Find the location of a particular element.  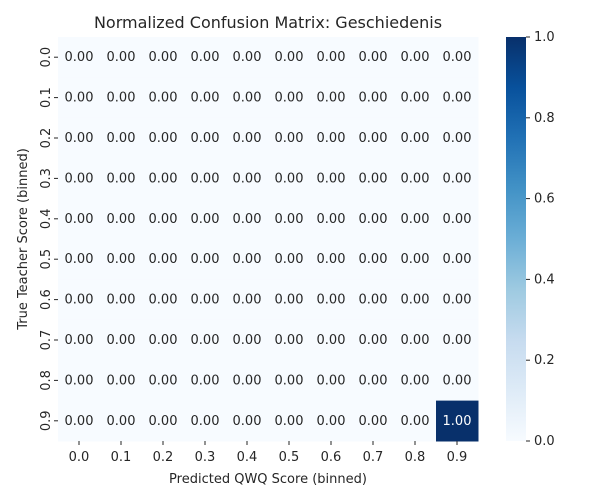

y-tick-label: 0.1 is located at coordinates (46, 97).